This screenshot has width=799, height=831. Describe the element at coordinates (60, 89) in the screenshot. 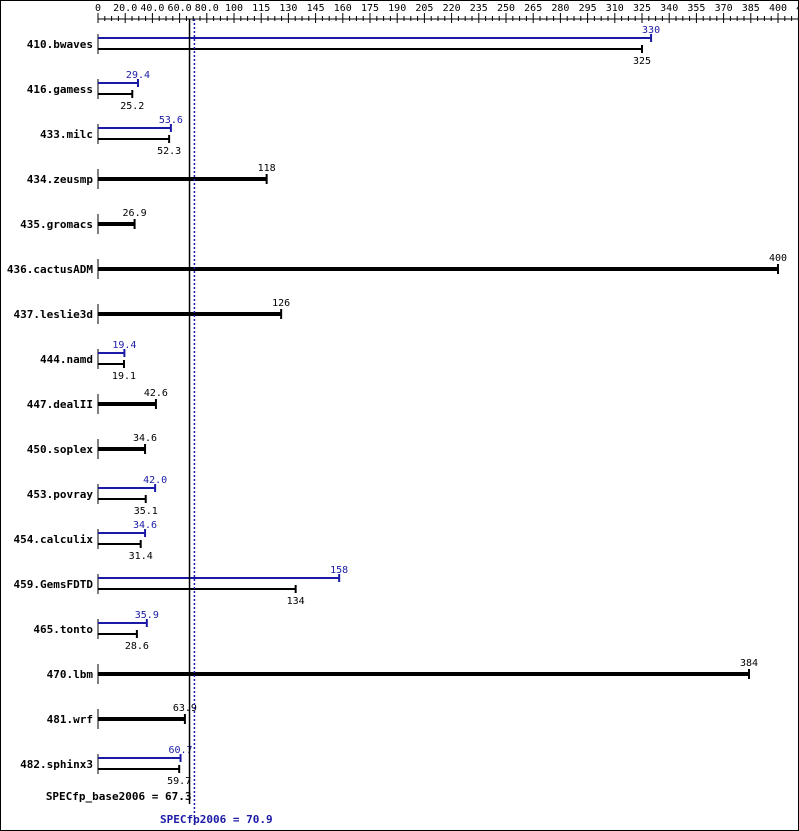

I see `benchmark-label: 416.gamess` at that location.